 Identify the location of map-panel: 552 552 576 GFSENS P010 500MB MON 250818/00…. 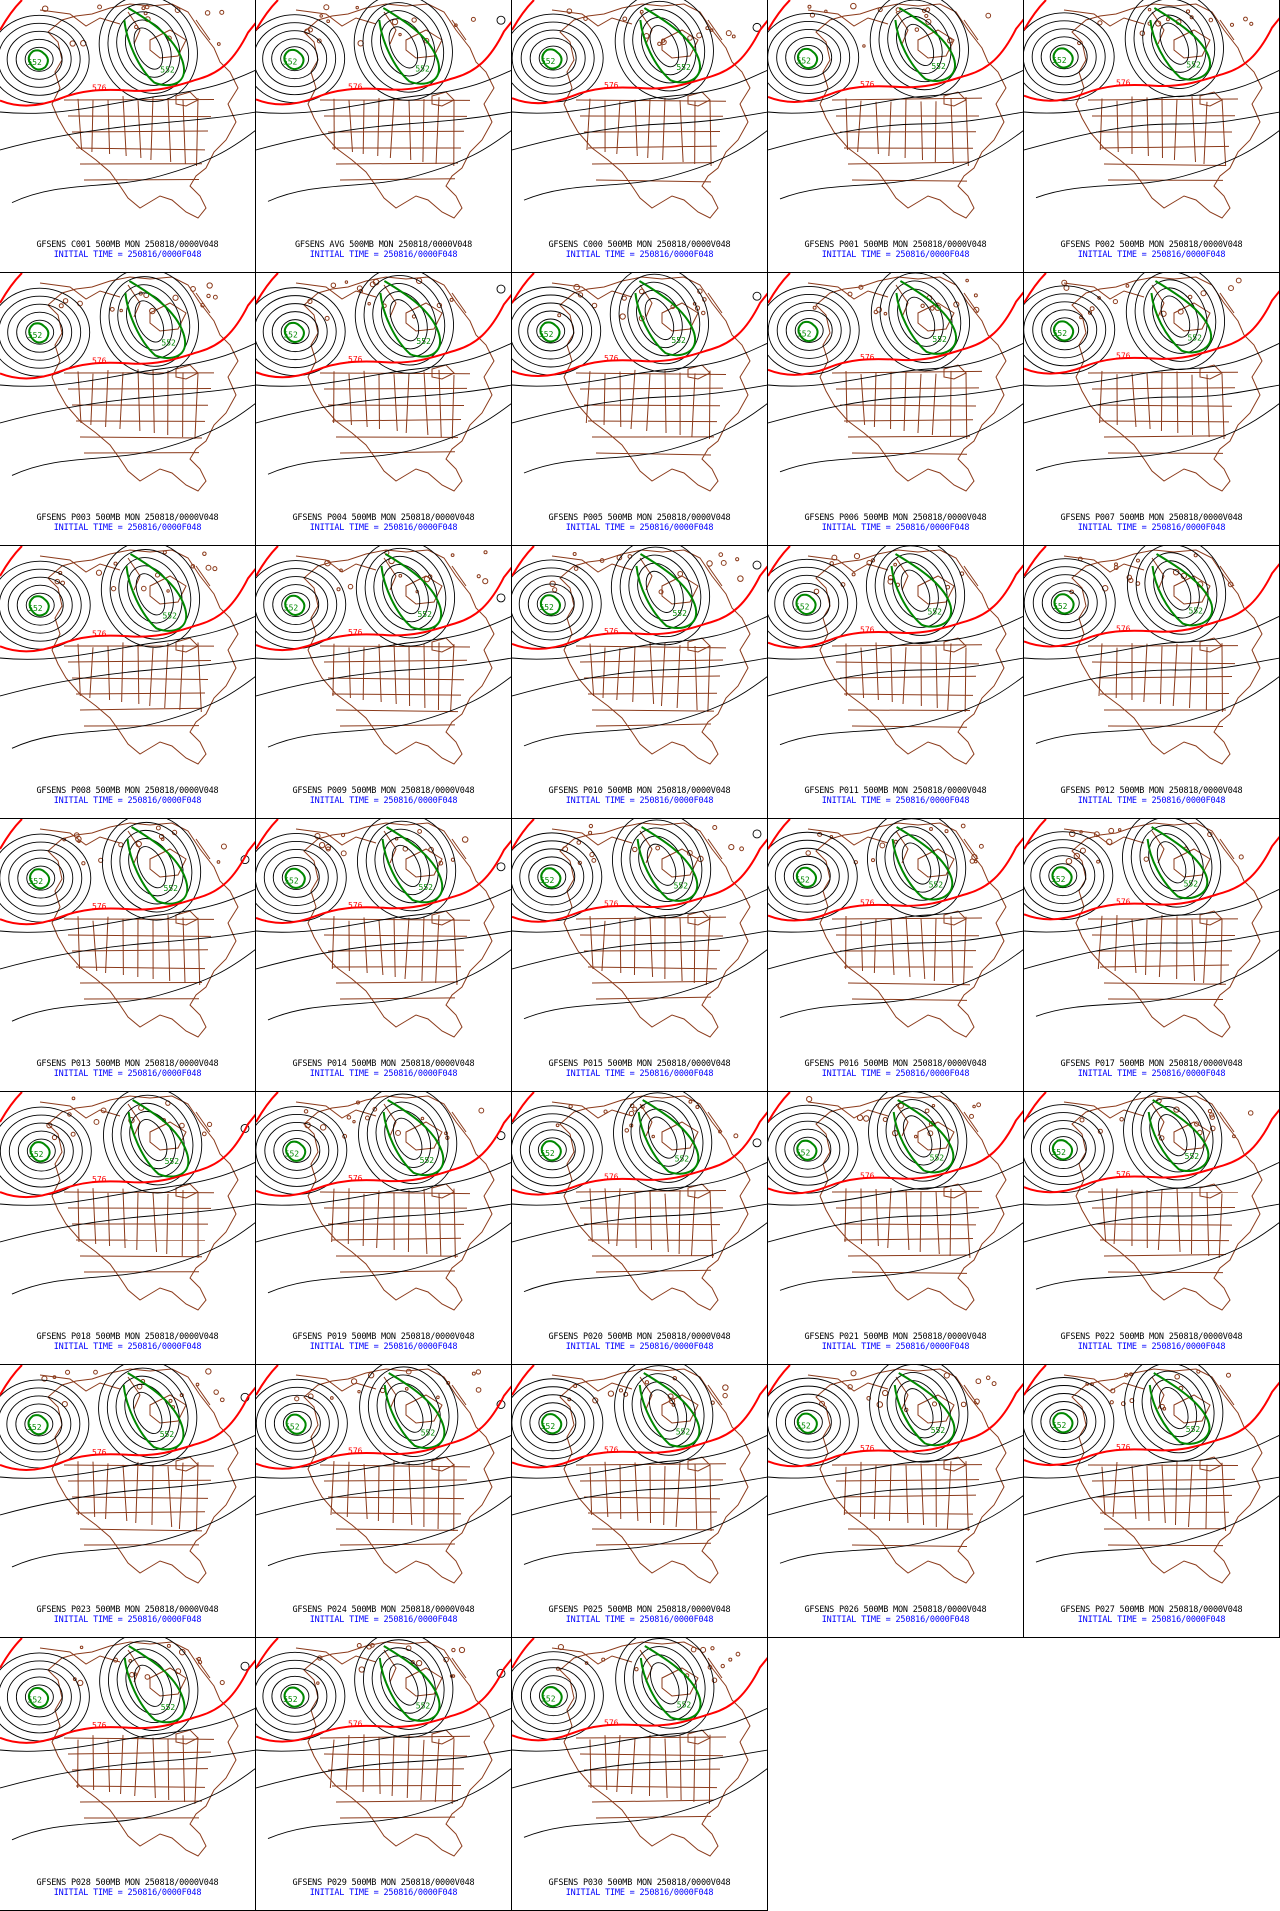
(640, 682).